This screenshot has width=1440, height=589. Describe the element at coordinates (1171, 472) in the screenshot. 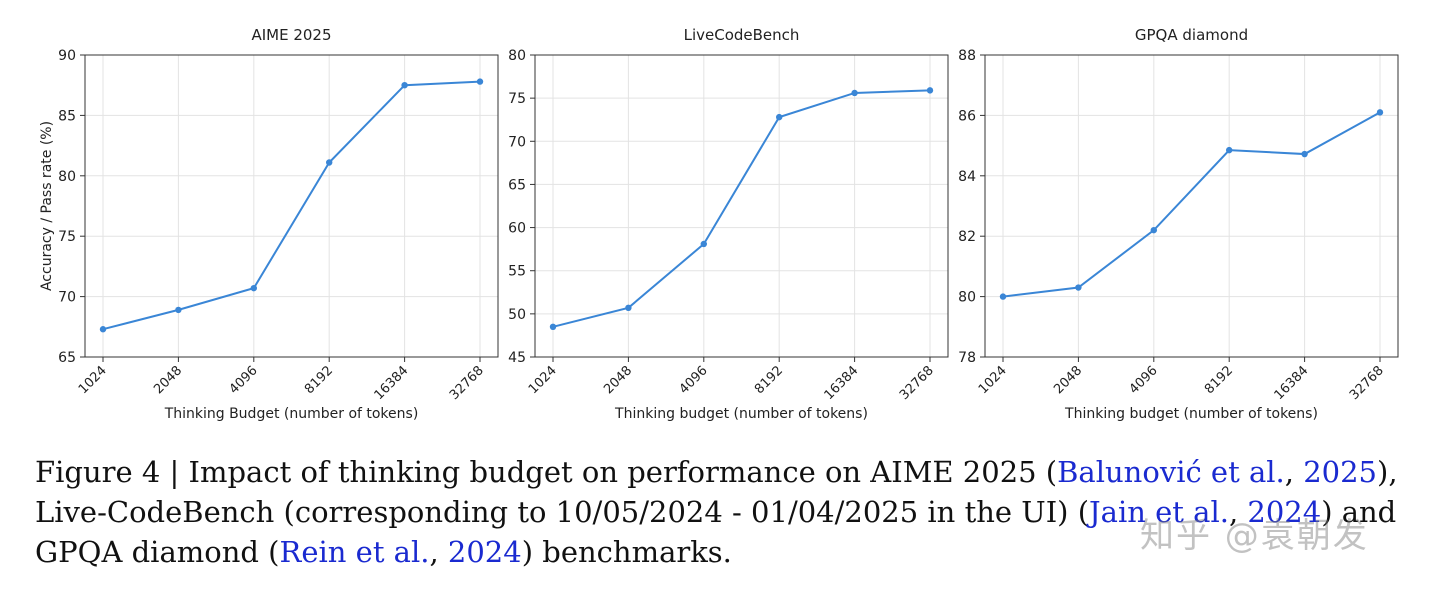

I see `citation-balunovic: Balunović et al.` at that location.